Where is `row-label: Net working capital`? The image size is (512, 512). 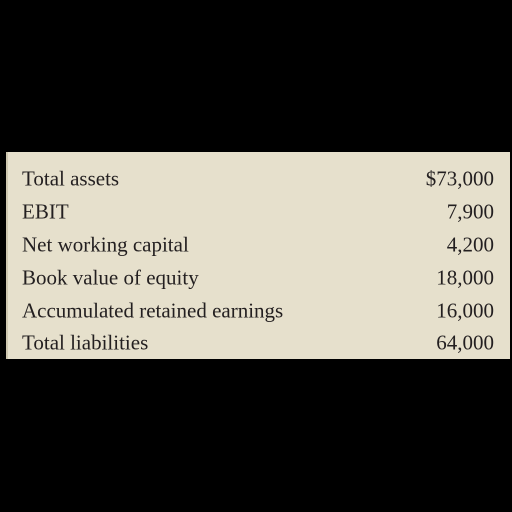
row-label: Net working capital is located at coordinates (105, 244).